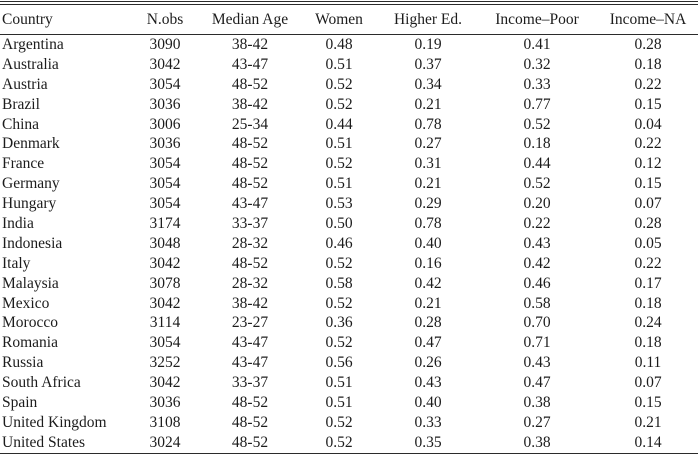 The height and width of the screenshot is (456, 698). I want to click on country-cell: Austria, so click(25, 84).